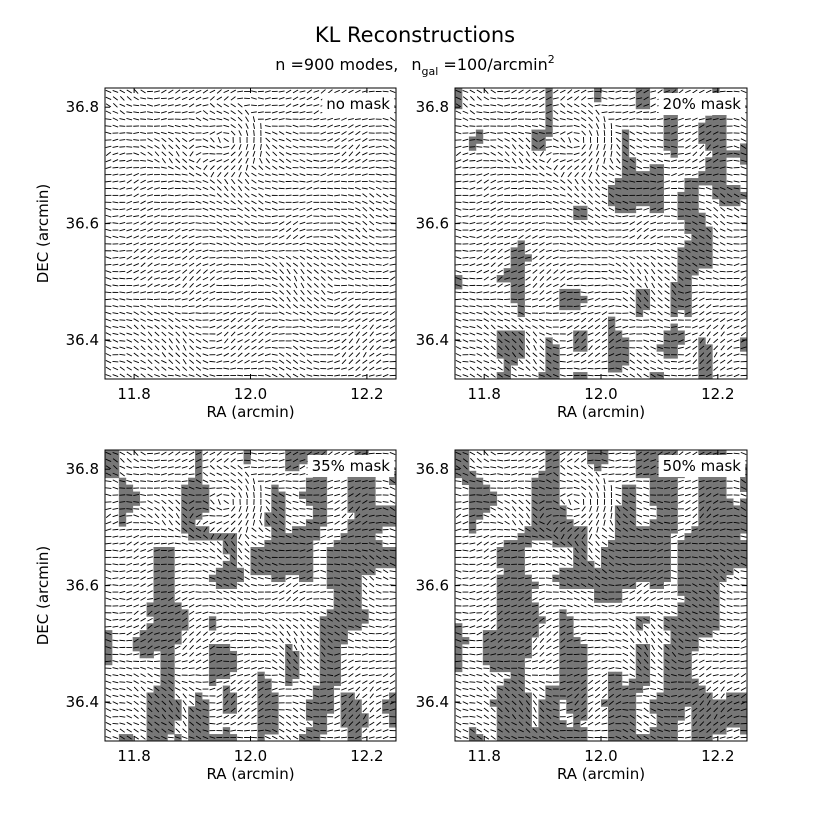 The image size is (830, 830). I want to click on modes-label: n =900 modes,, so click(336, 64).